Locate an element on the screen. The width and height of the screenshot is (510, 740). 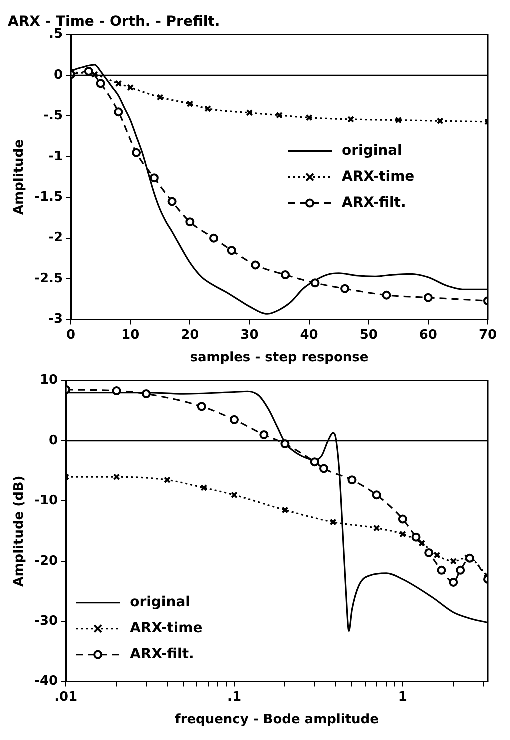
y-tick-label: -20 is located at coordinates (46, 561).